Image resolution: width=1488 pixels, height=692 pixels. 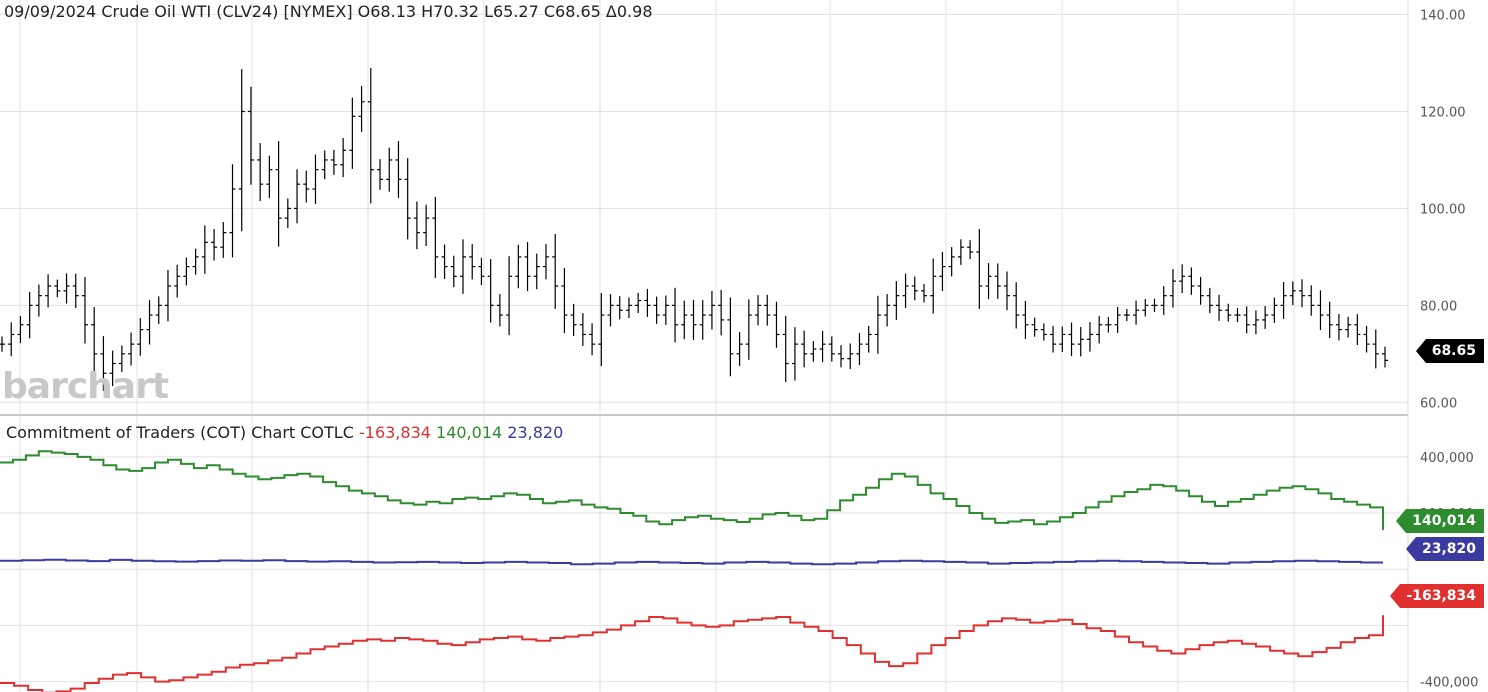 I want to click on price-axis-tick-label: 100.00, so click(x=1443, y=209).